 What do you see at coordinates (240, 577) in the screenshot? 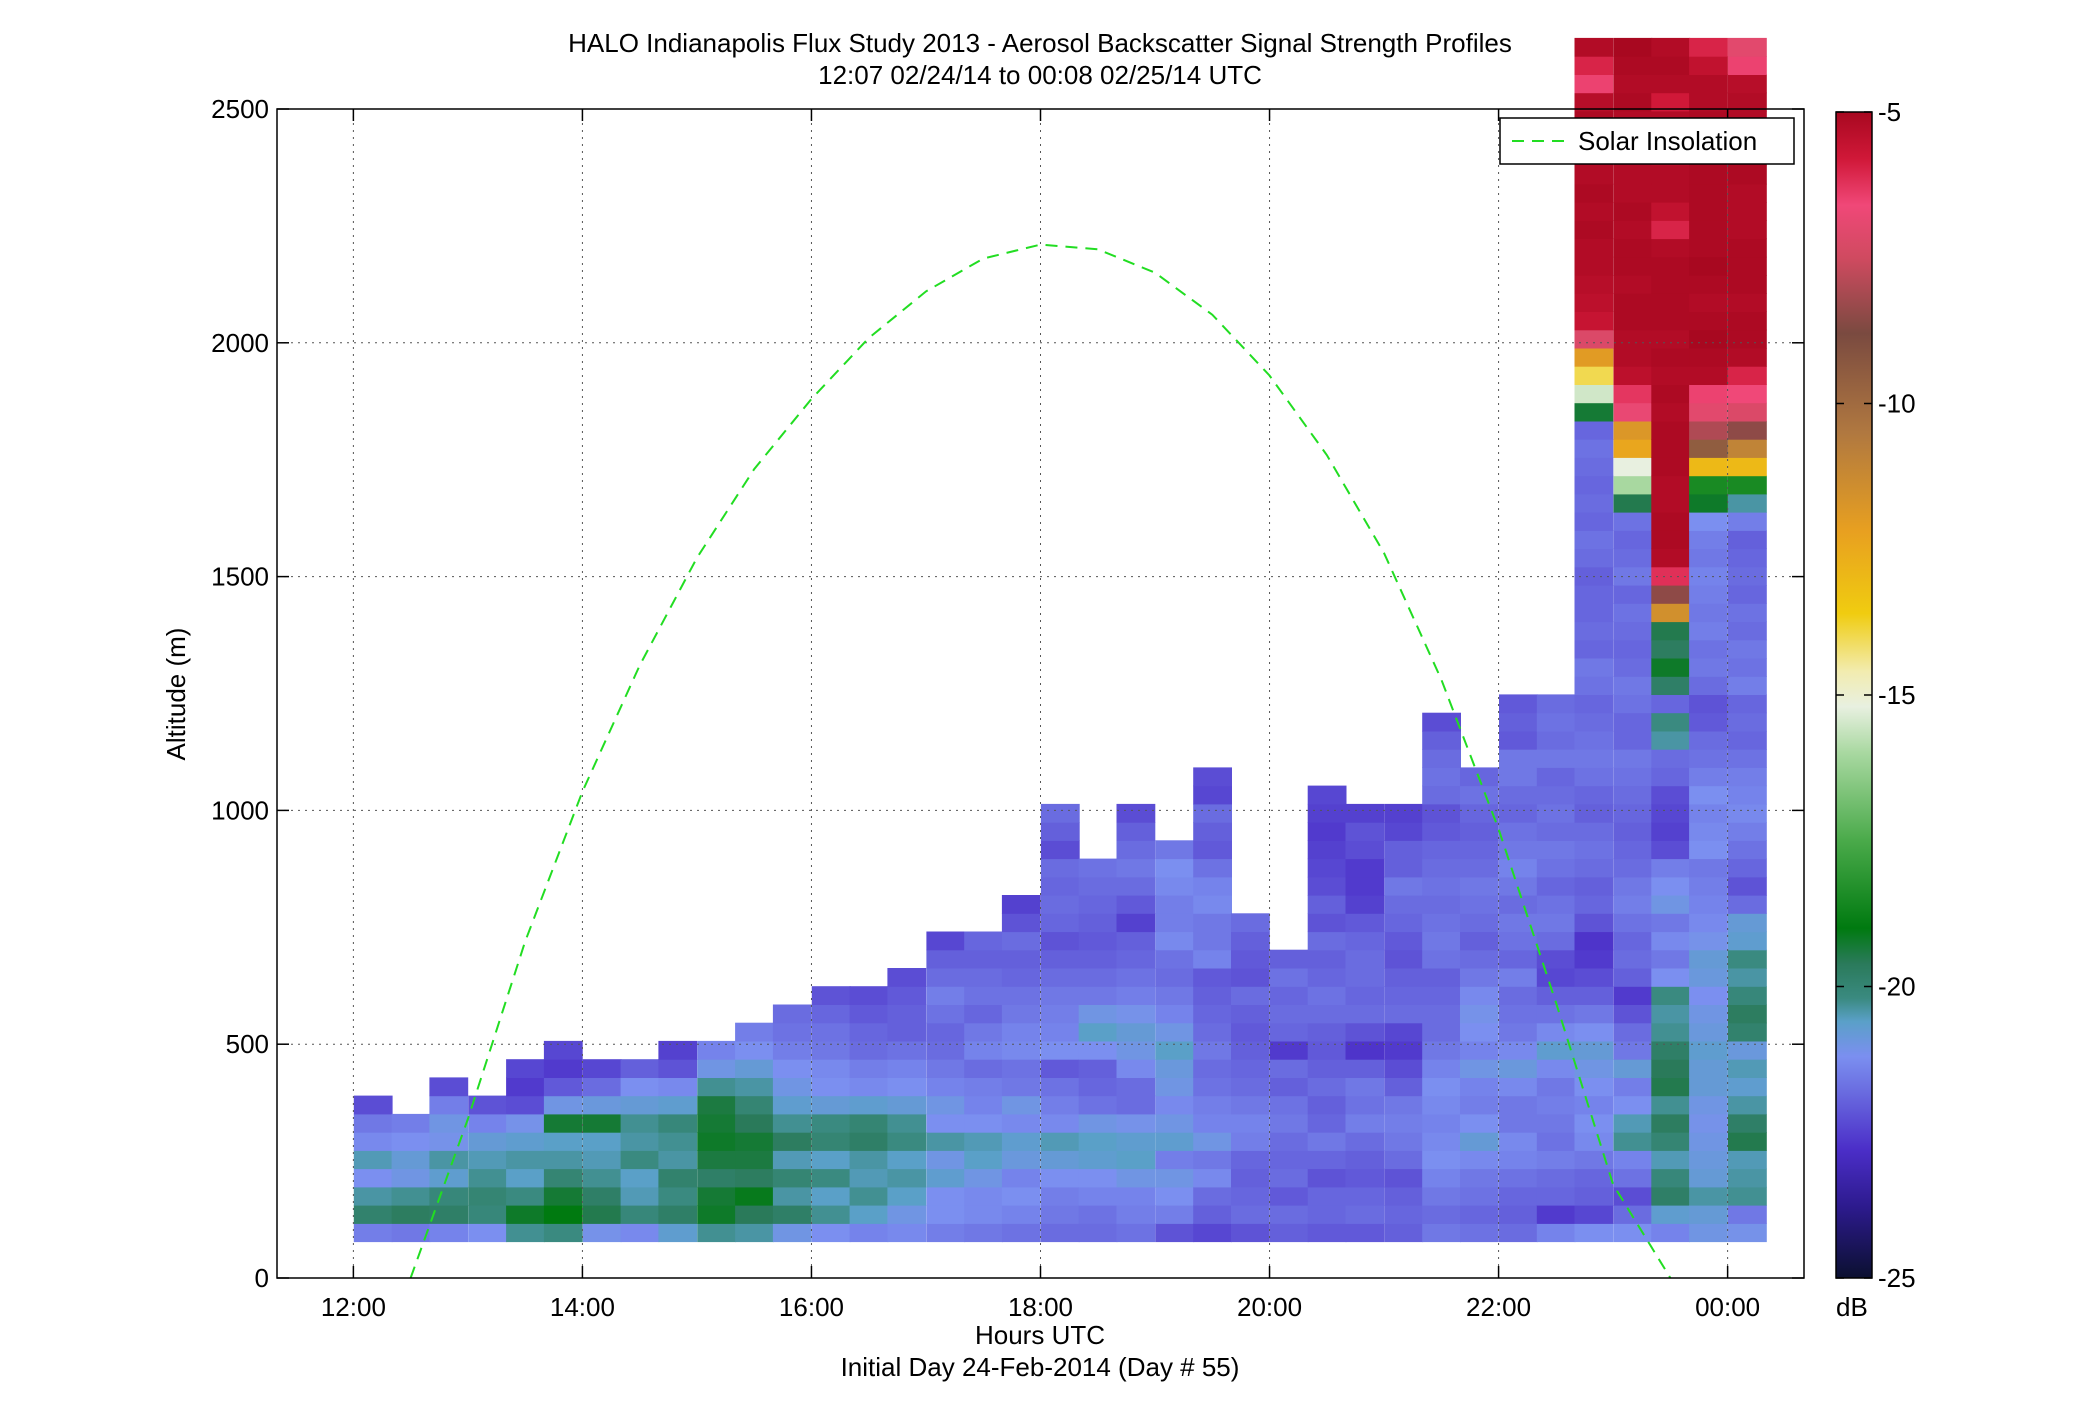
I see `y-tick-label: 1500` at bounding box center [240, 577].